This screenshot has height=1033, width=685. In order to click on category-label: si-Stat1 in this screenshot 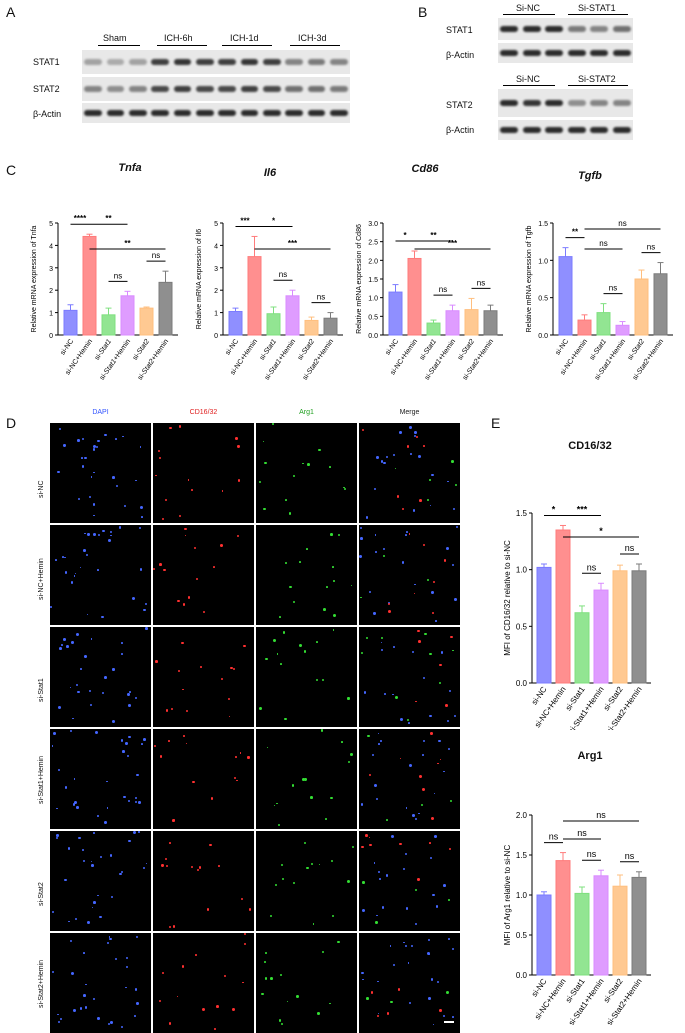, I will do `click(428, 350)`.